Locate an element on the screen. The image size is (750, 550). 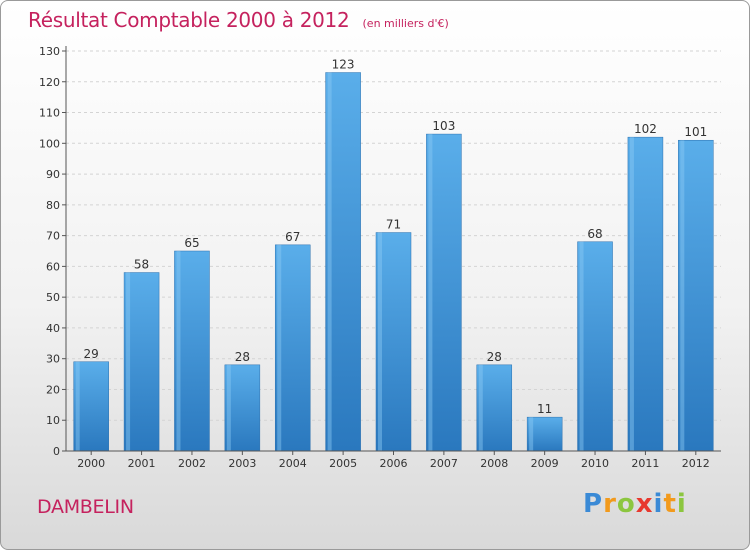
y-tick-label: 0 is located at coordinates (56, 451).